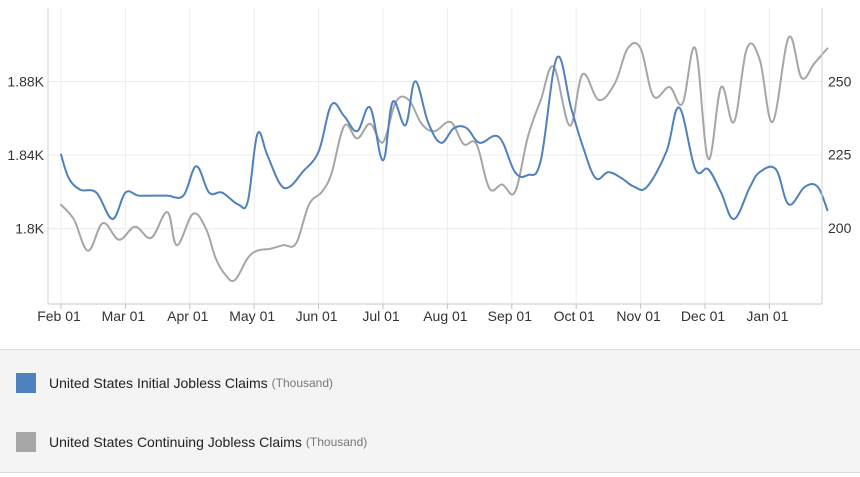  Describe the element at coordinates (175, 442) in the screenshot. I see `legend-label: United States Continuing Jobless Claims` at that location.